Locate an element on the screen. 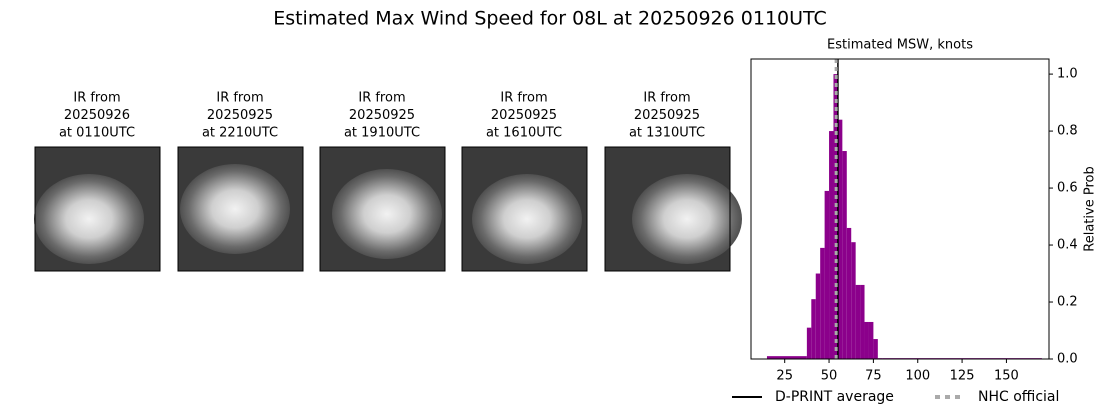 Image resolution: width=1100 pixels, height=409 pixels. panel-title: at 0110UTC is located at coordinates (97, 133).